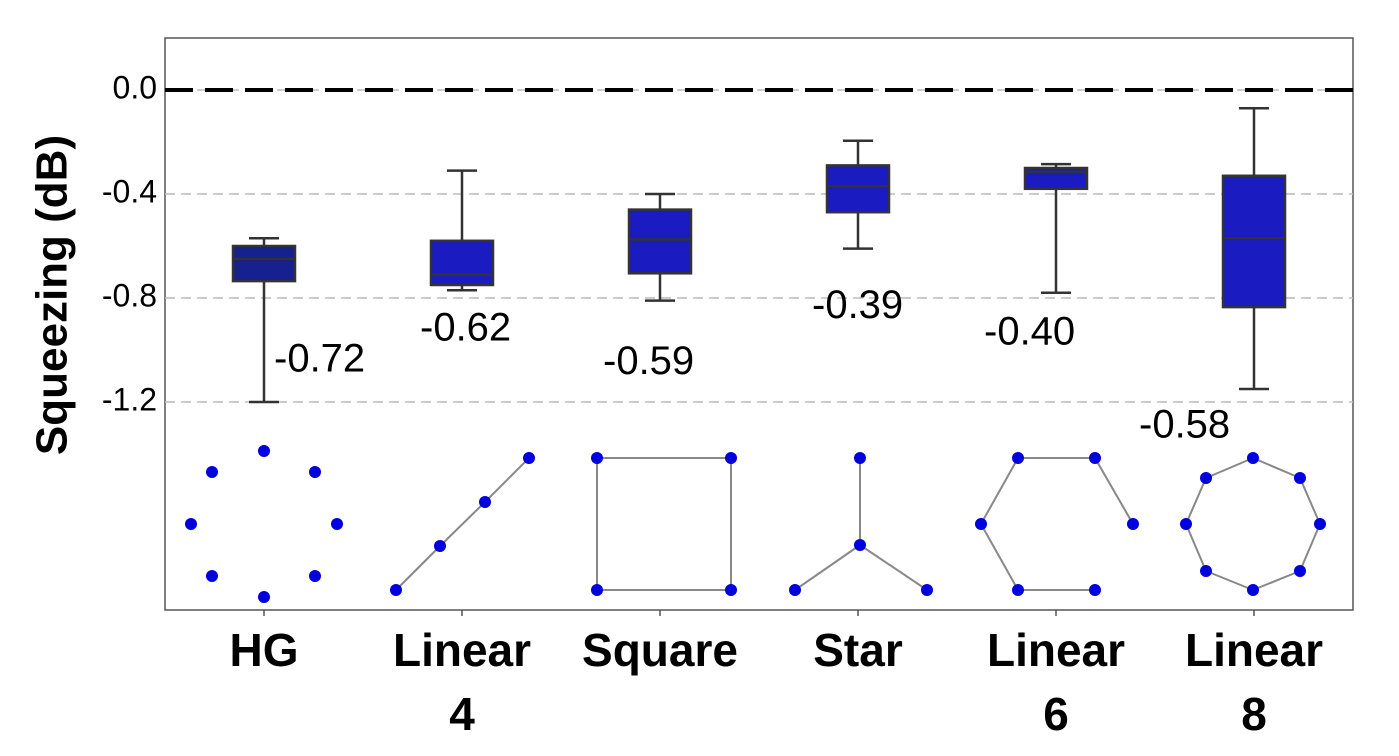  I want to click on x-tick-label: Linear 8, so click(1254, 682).